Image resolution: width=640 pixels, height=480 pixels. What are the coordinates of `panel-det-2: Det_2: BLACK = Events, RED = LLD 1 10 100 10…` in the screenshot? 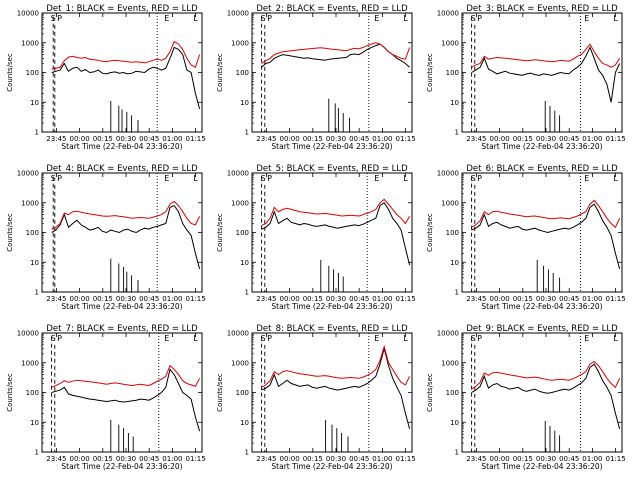 It's located at (316, 77).